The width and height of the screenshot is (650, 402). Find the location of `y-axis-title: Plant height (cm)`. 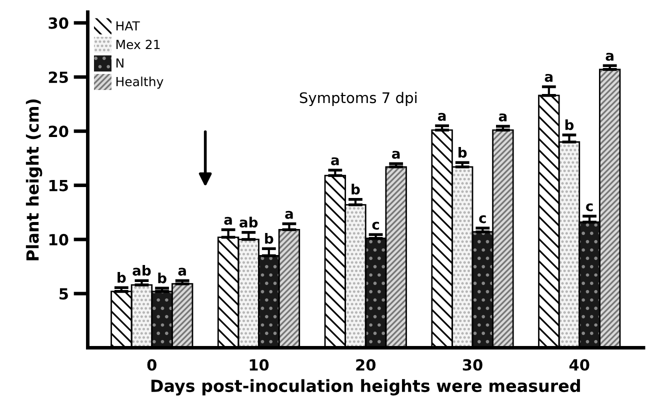

y-axis-title: Plant height (cm) is located at coordinates (34, 179).